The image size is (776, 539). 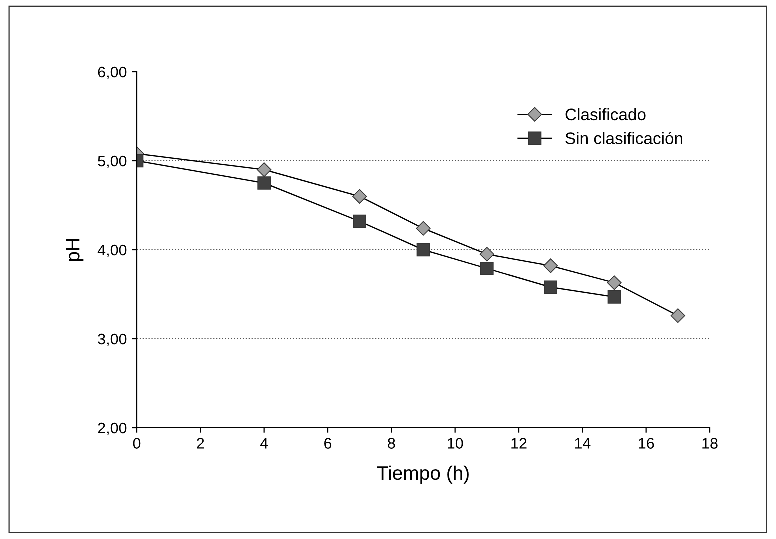 I want to click on y-tick-label: 6,00, so click(x=112, y=73).